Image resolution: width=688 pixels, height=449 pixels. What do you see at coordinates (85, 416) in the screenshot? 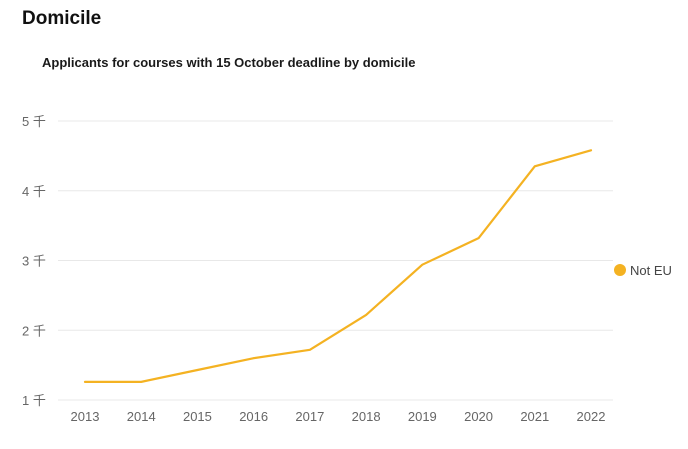
I see `x-tick-label: 2013` at bounding box center [85, 416].